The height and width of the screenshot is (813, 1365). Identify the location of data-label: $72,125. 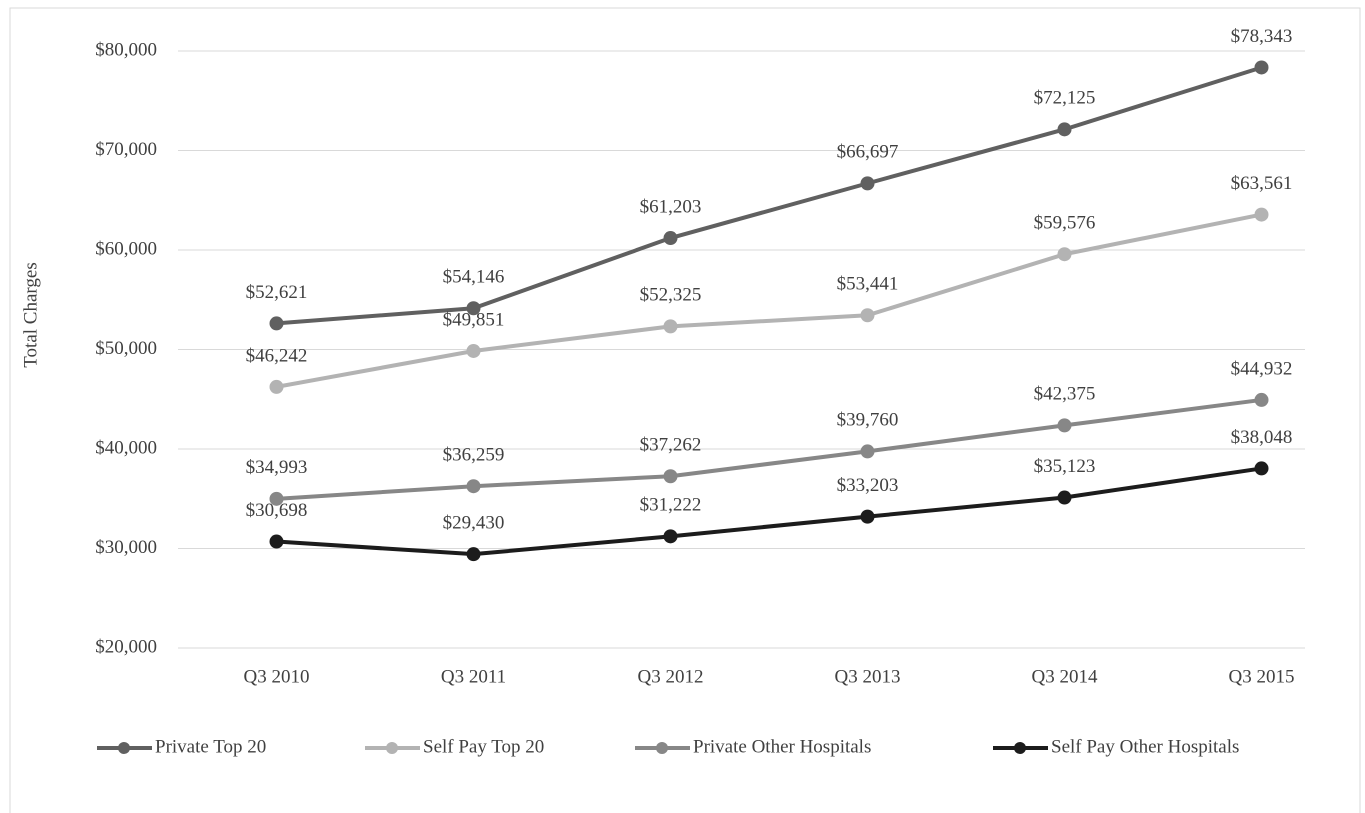
(1065, 98).